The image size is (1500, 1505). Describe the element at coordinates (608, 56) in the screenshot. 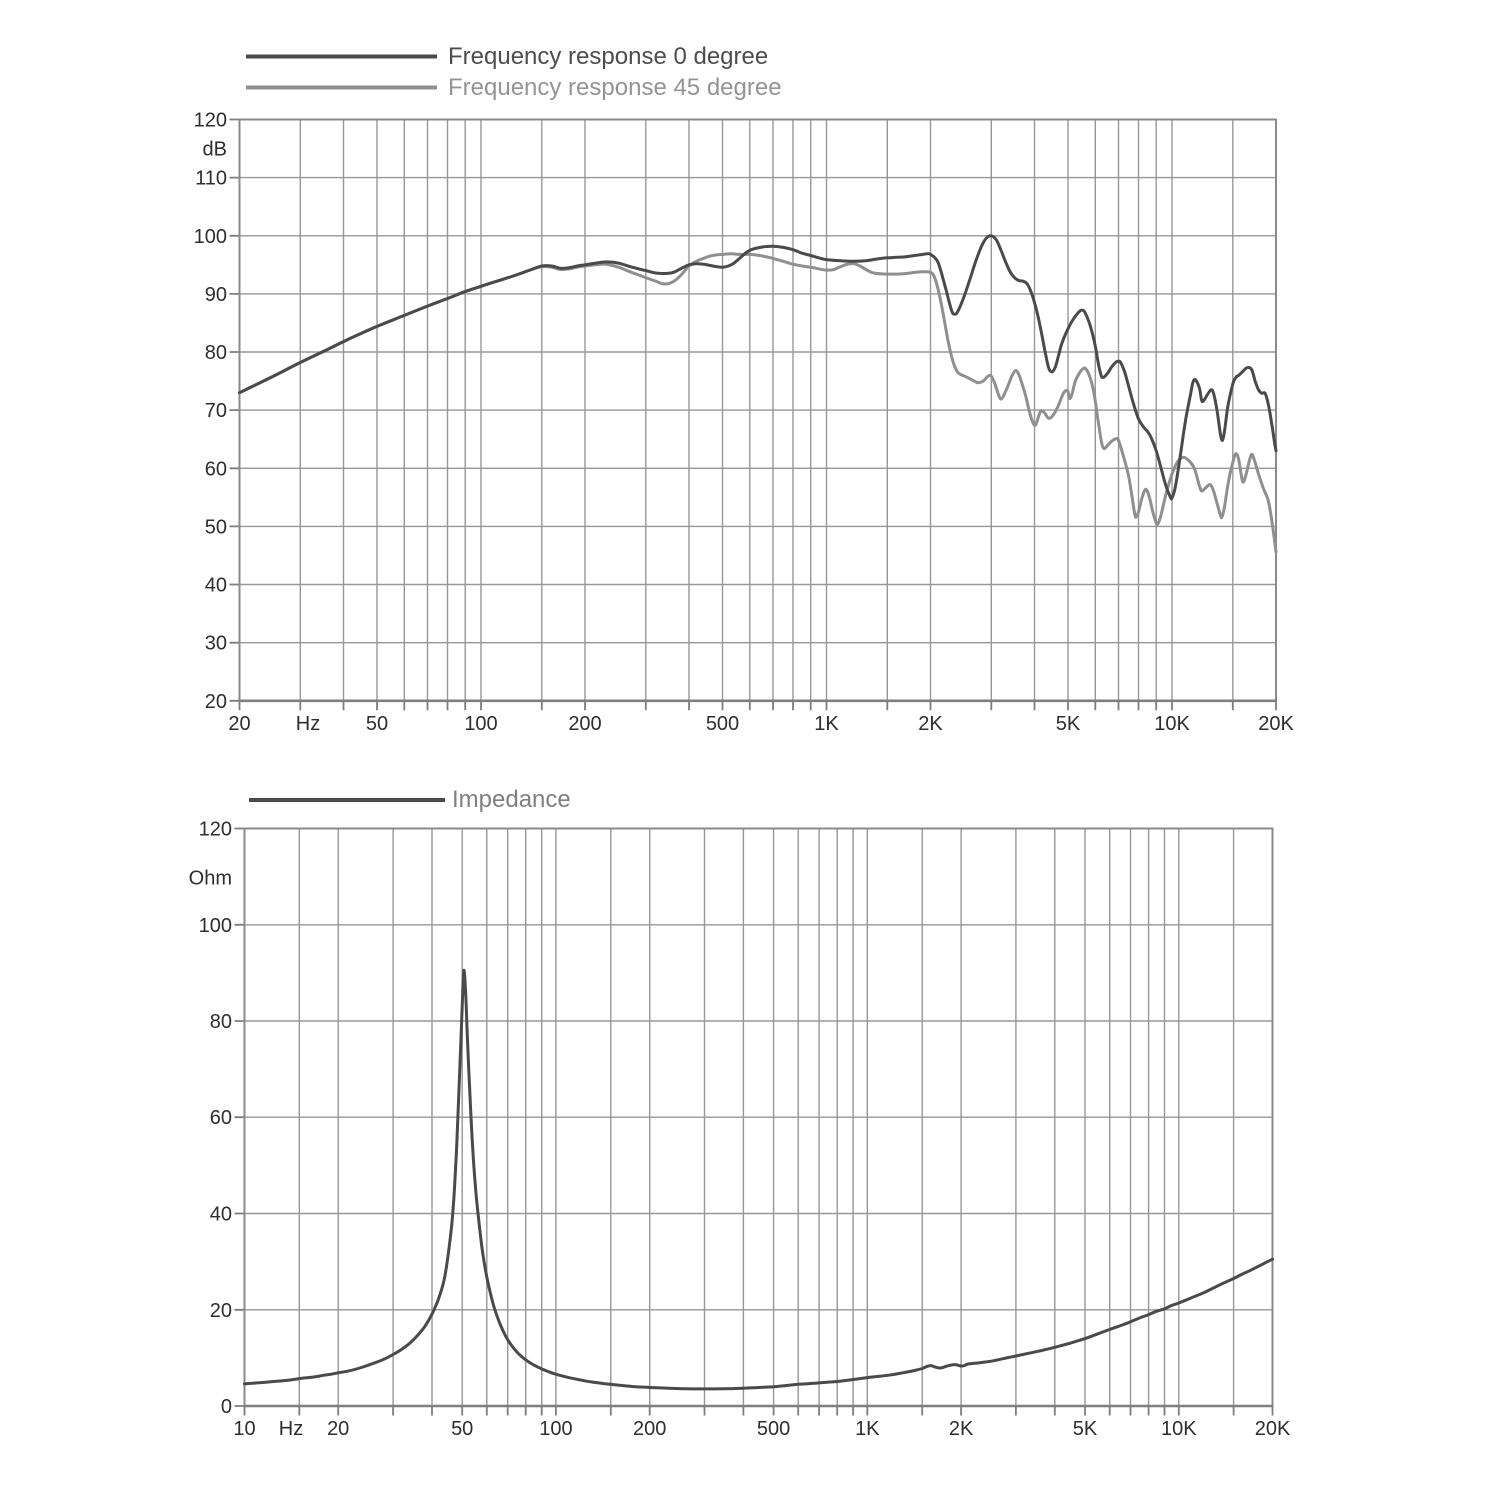

I see `svg-text: Frequency response 0 degree` at that location.